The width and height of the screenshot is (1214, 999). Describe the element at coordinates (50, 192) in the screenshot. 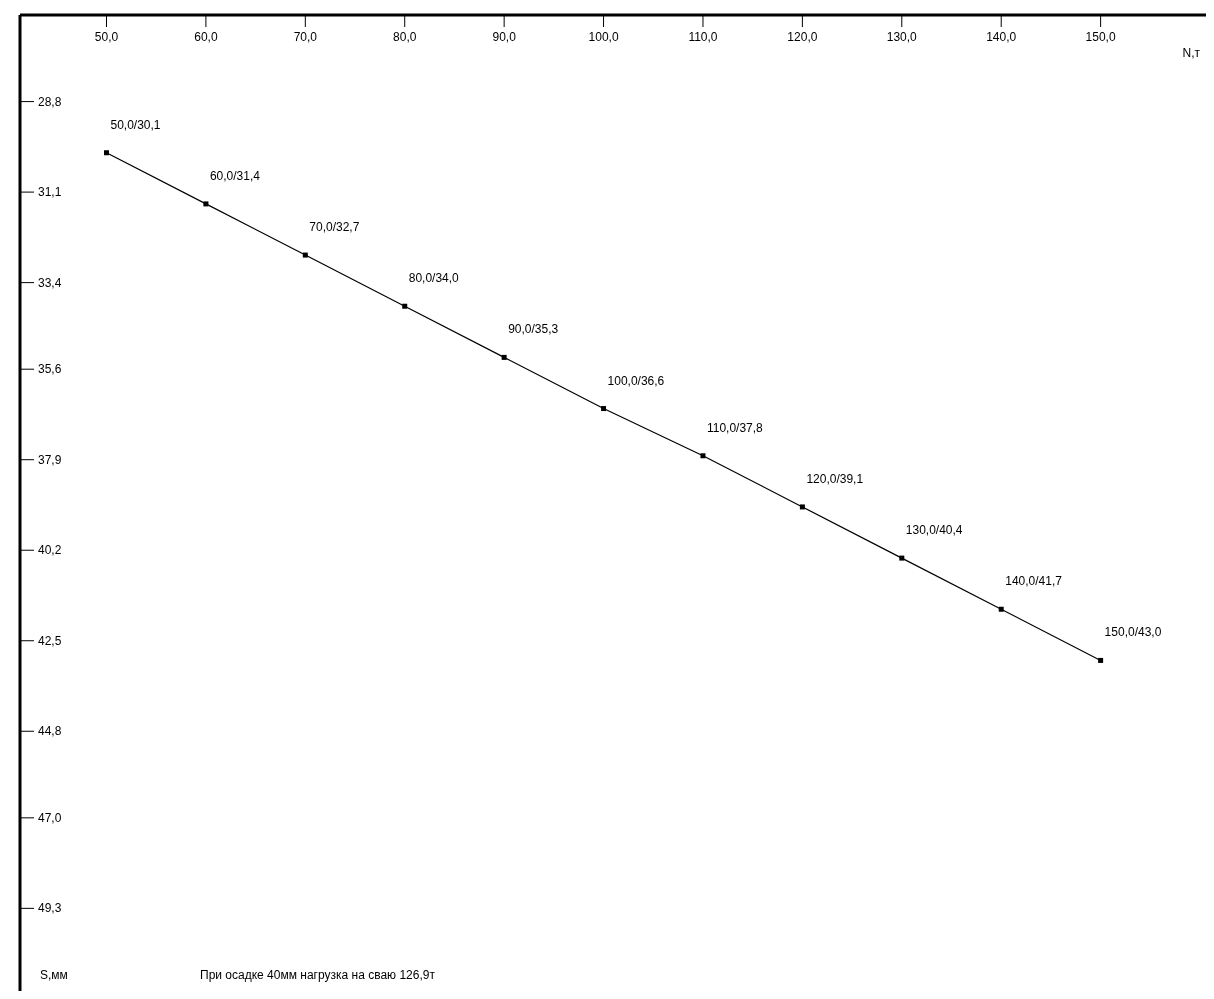

I see `y-tick-label: 31,1` at that location.